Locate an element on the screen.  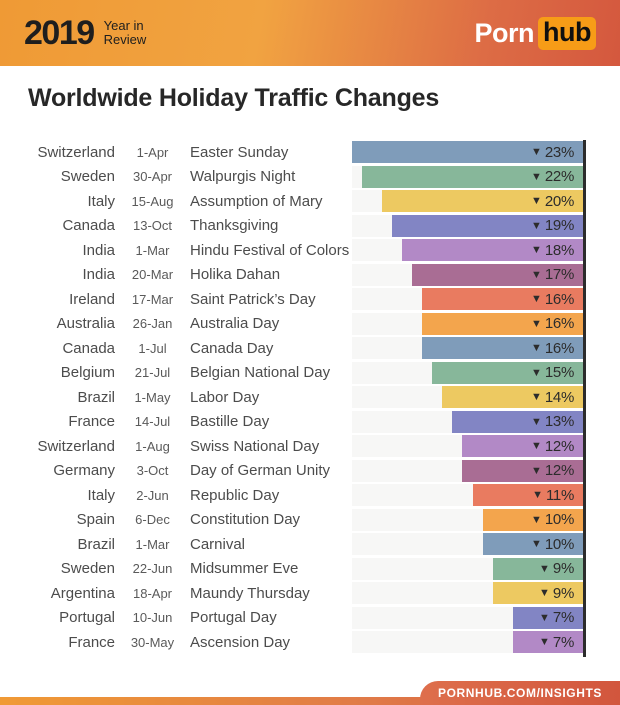
logo-porn-text: Porn is located at coordinates (504, 32).